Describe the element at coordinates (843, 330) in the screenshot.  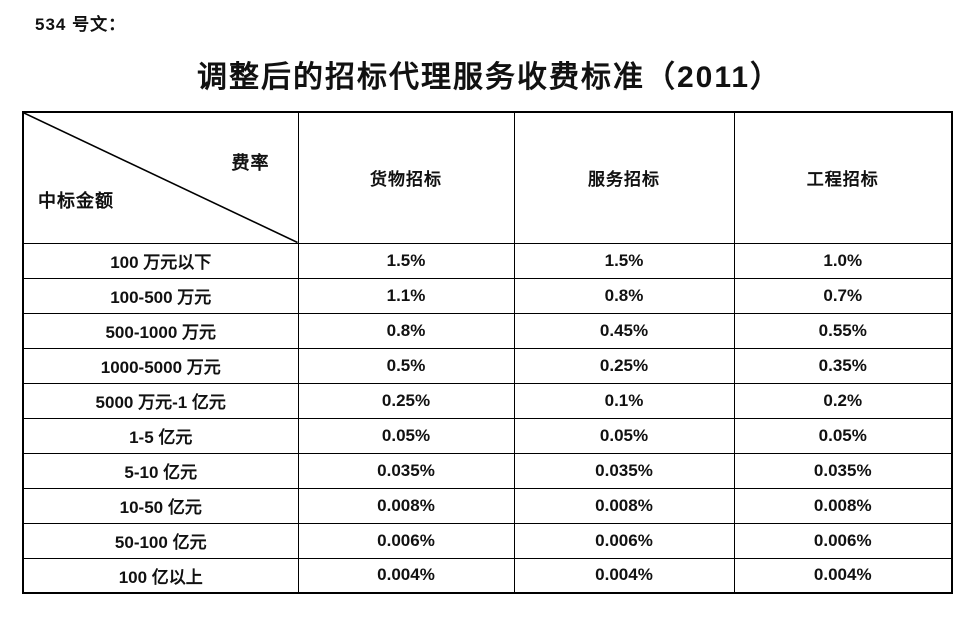
I see `rate-cell: 0.55%` at that location.